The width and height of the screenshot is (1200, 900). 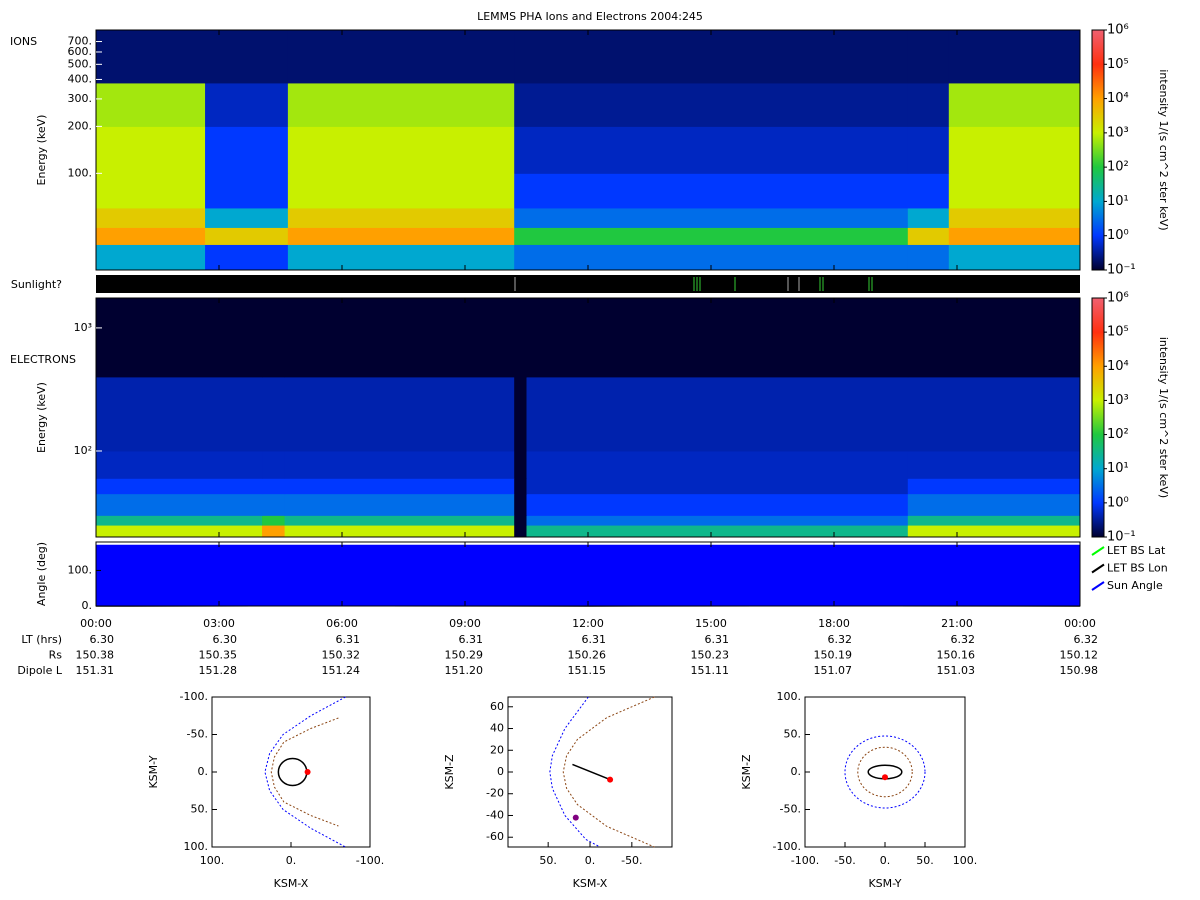 I want to click on x-tick-label: 100., so click(x=212, y=860).